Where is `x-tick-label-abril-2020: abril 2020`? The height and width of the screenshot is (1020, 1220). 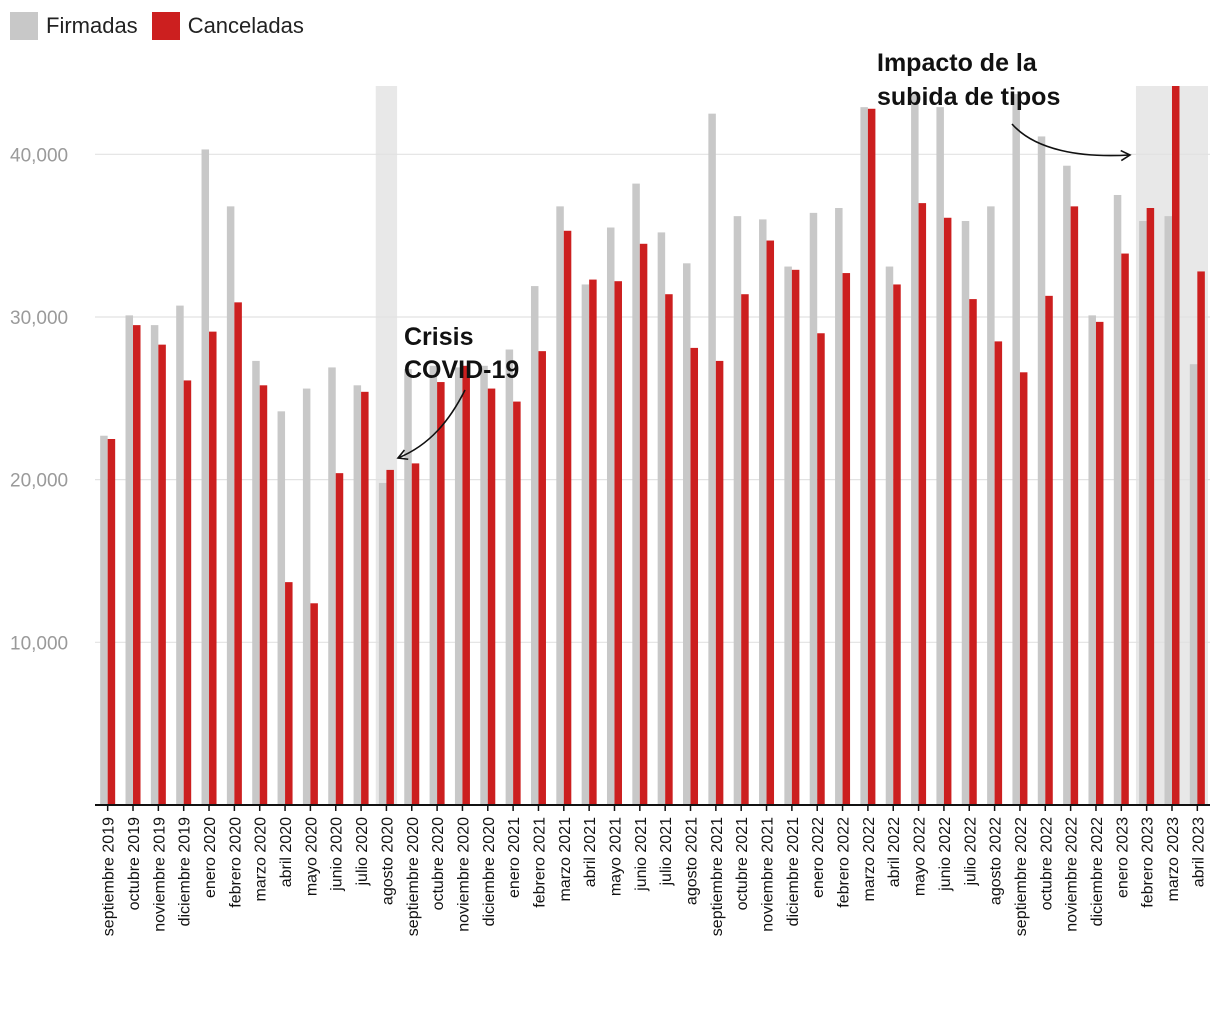 x-tick-label-abril-2020: abril 2020 is located at coordinates (286, 852).